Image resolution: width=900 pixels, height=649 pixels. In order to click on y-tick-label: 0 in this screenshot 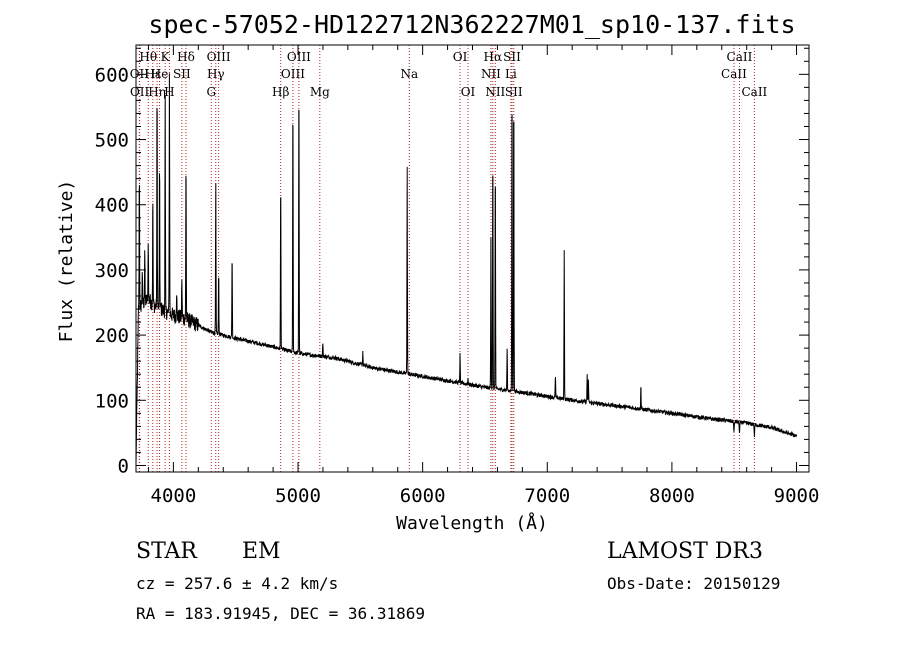, I will do `click(123, 466)`.